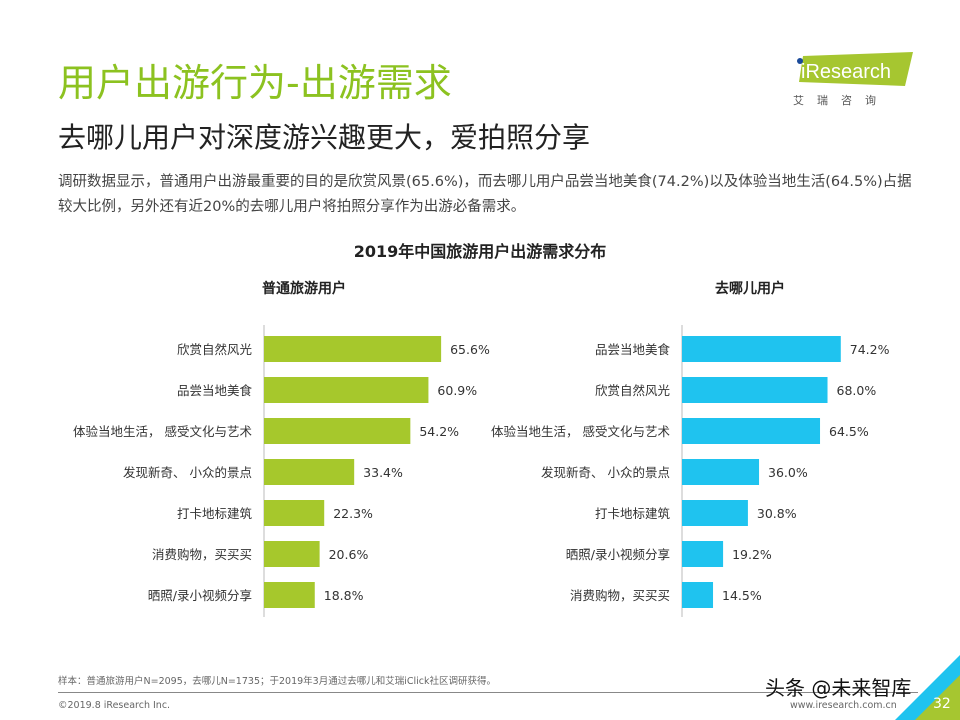  Describe the element at coordinates (838, 688) in the screenshot. I see `watermark: 头条 @未来智库` at that location.